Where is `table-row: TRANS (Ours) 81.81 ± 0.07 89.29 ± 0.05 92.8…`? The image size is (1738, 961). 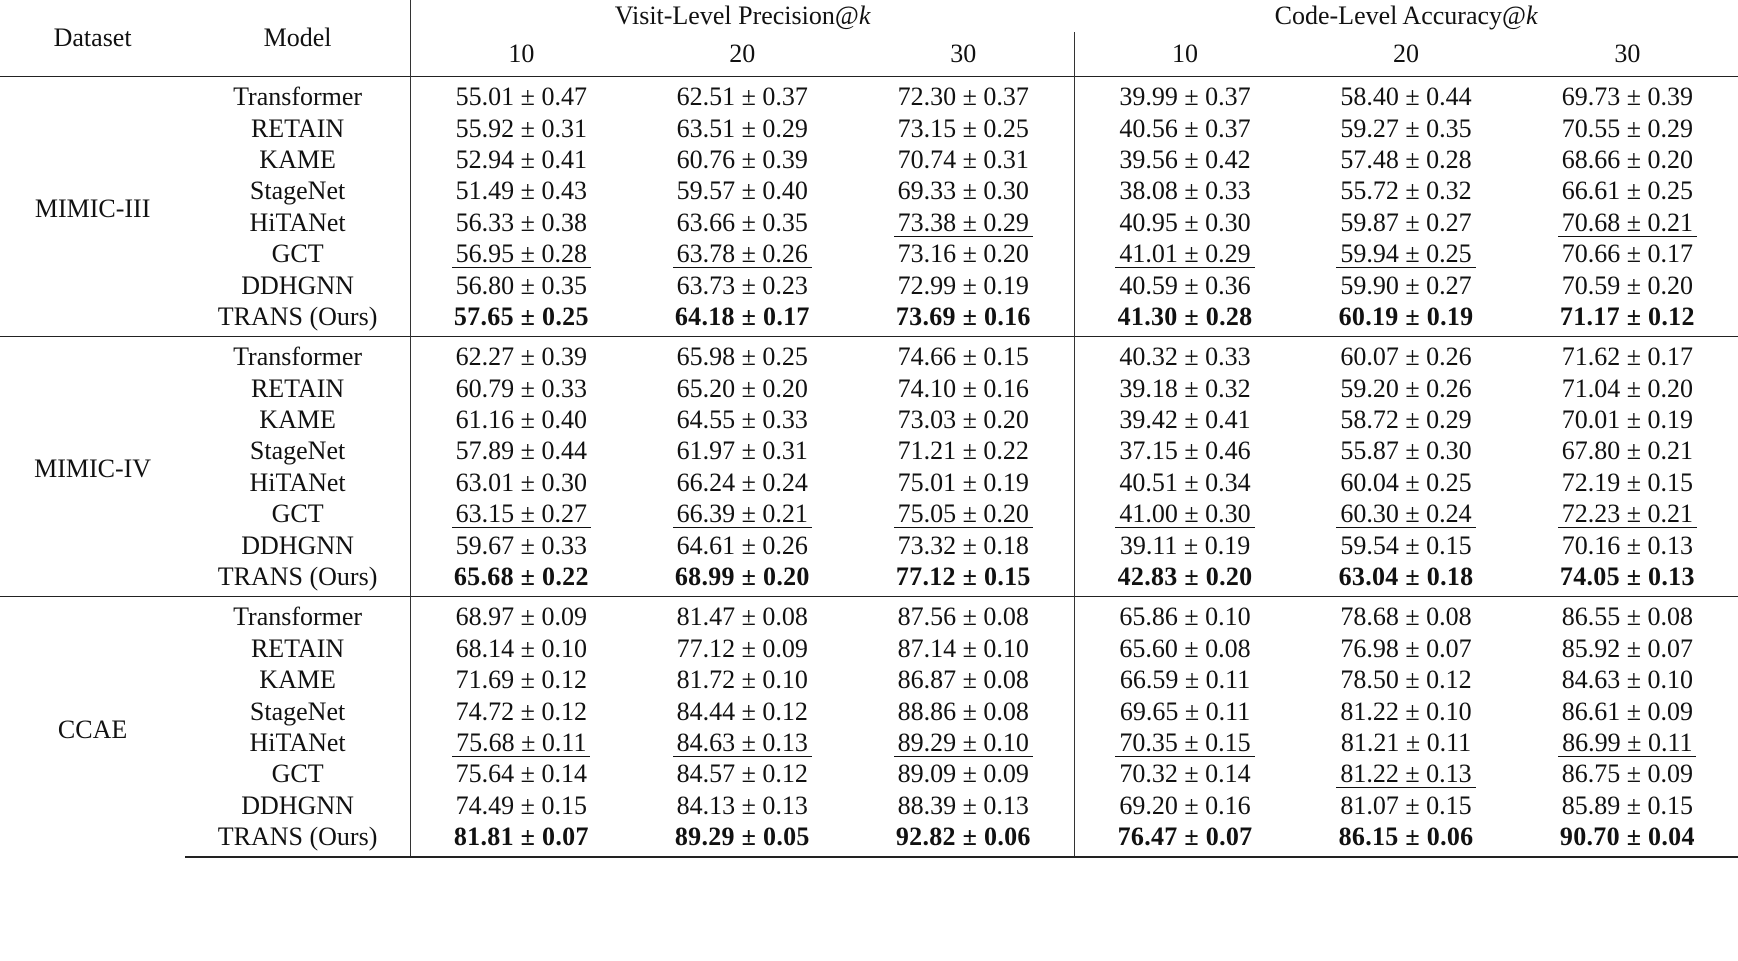
table-row: TRANS (Ours) 81.81 ± 0.07 89.29 ± 0.05 92.8… is located at coordinates (869, 839).